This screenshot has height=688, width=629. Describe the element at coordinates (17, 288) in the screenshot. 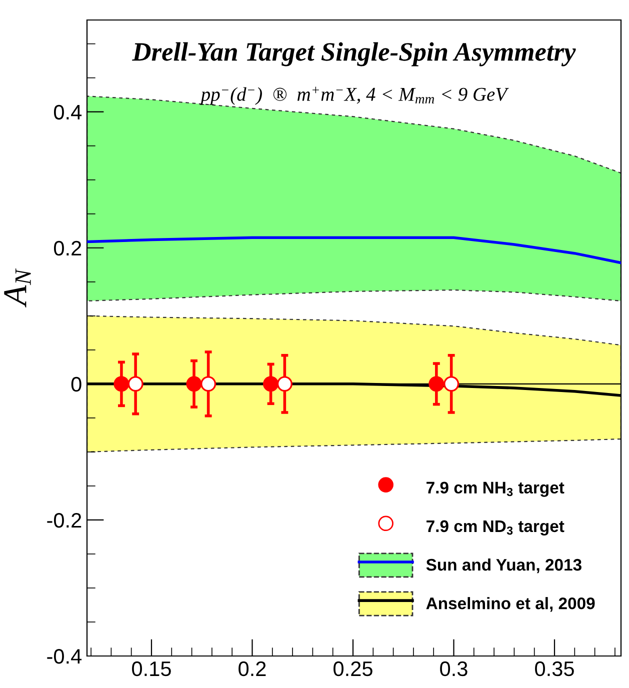

I see `y-axis-title: A$_{N}$` at that location.